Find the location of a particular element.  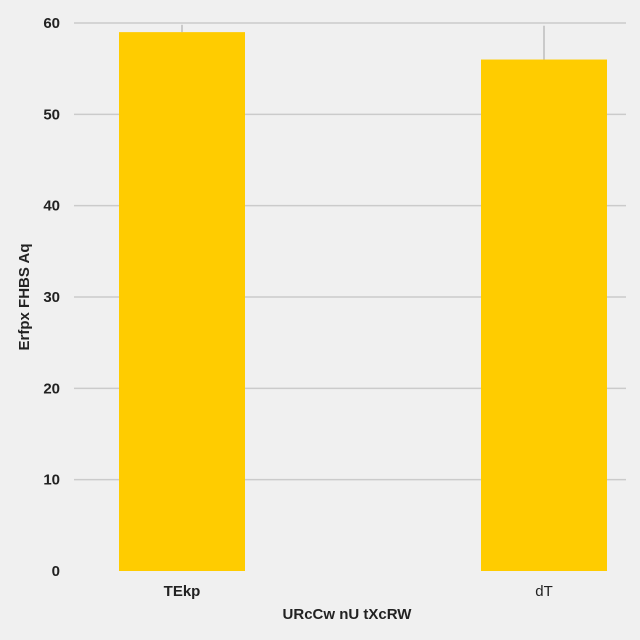

error-bars is located at coordinates (363, 42).